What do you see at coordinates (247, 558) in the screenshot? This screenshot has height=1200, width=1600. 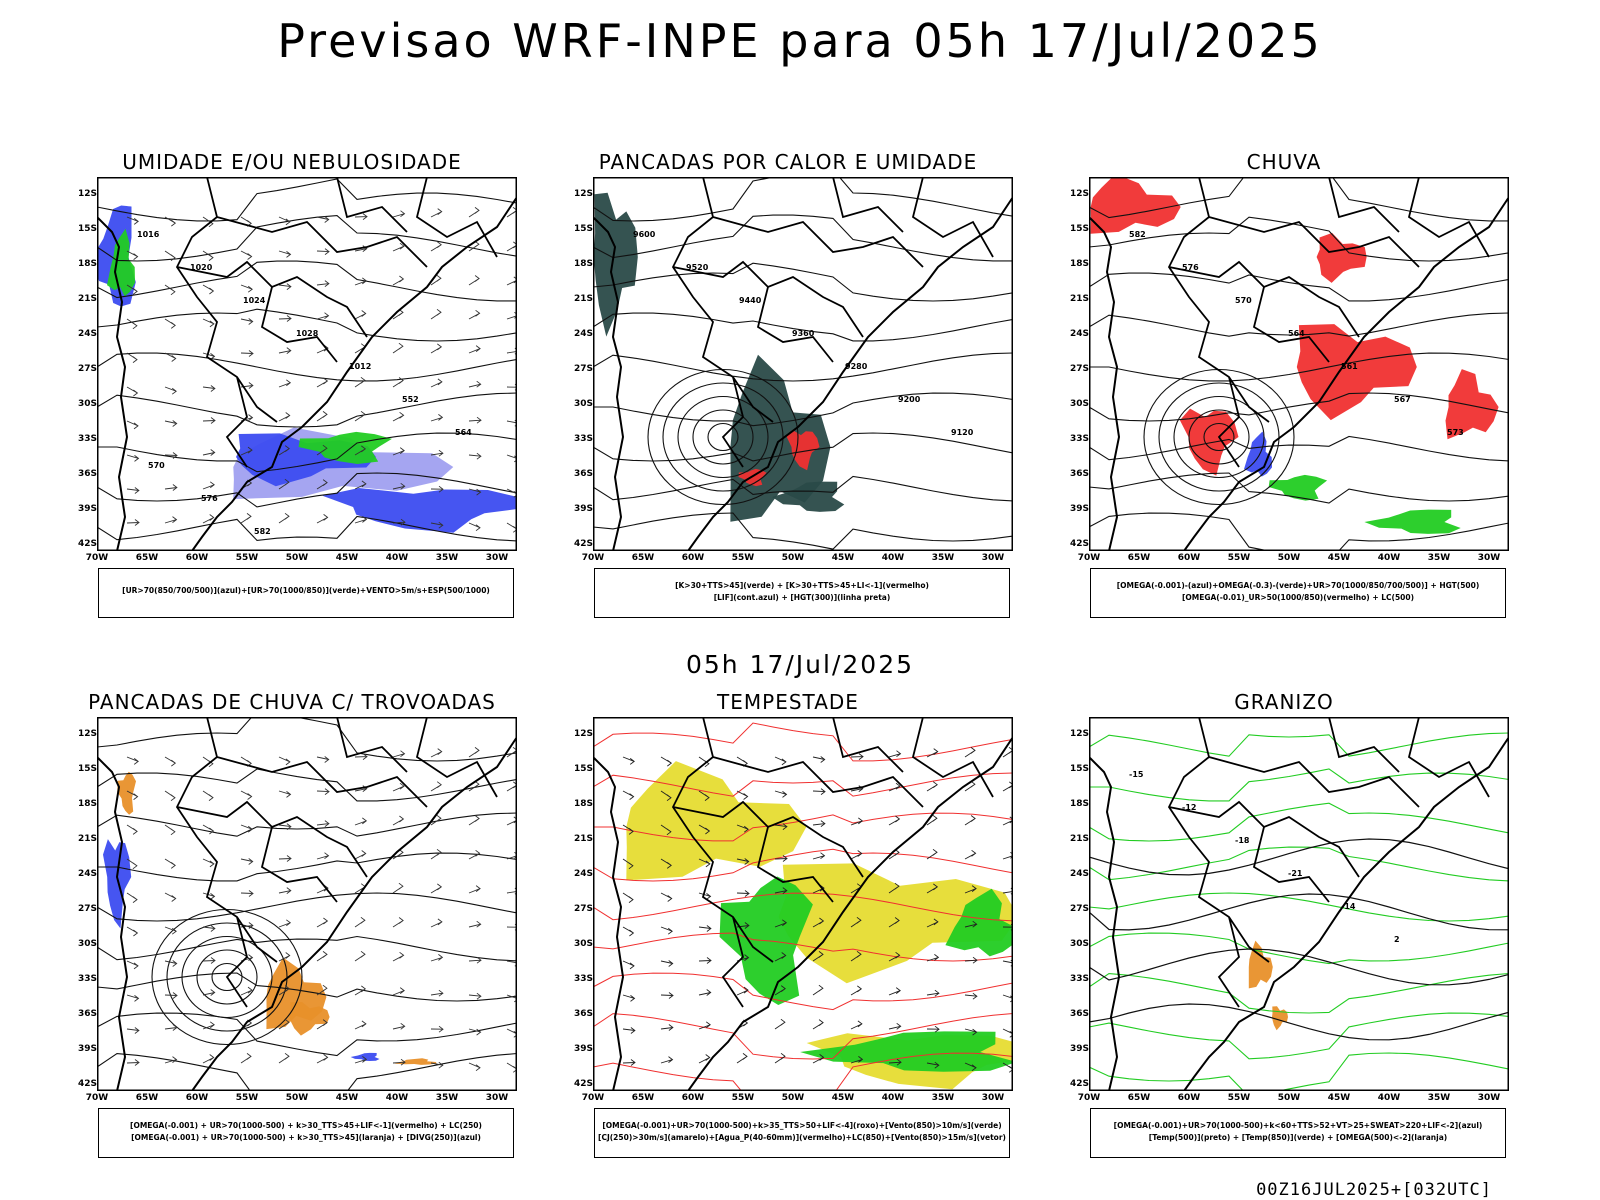 I see `longitude-label: 55W` at bounding box center [247, 558].